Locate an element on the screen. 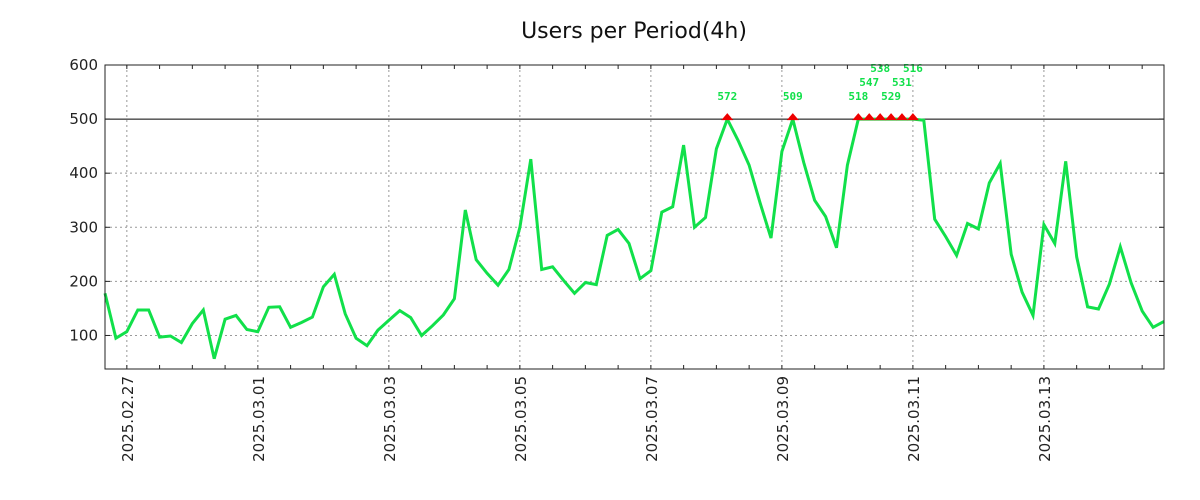 This screenshot has height=500, width=1200. chart-title: Users per Period(4h) is located at coordinates (634, 31).